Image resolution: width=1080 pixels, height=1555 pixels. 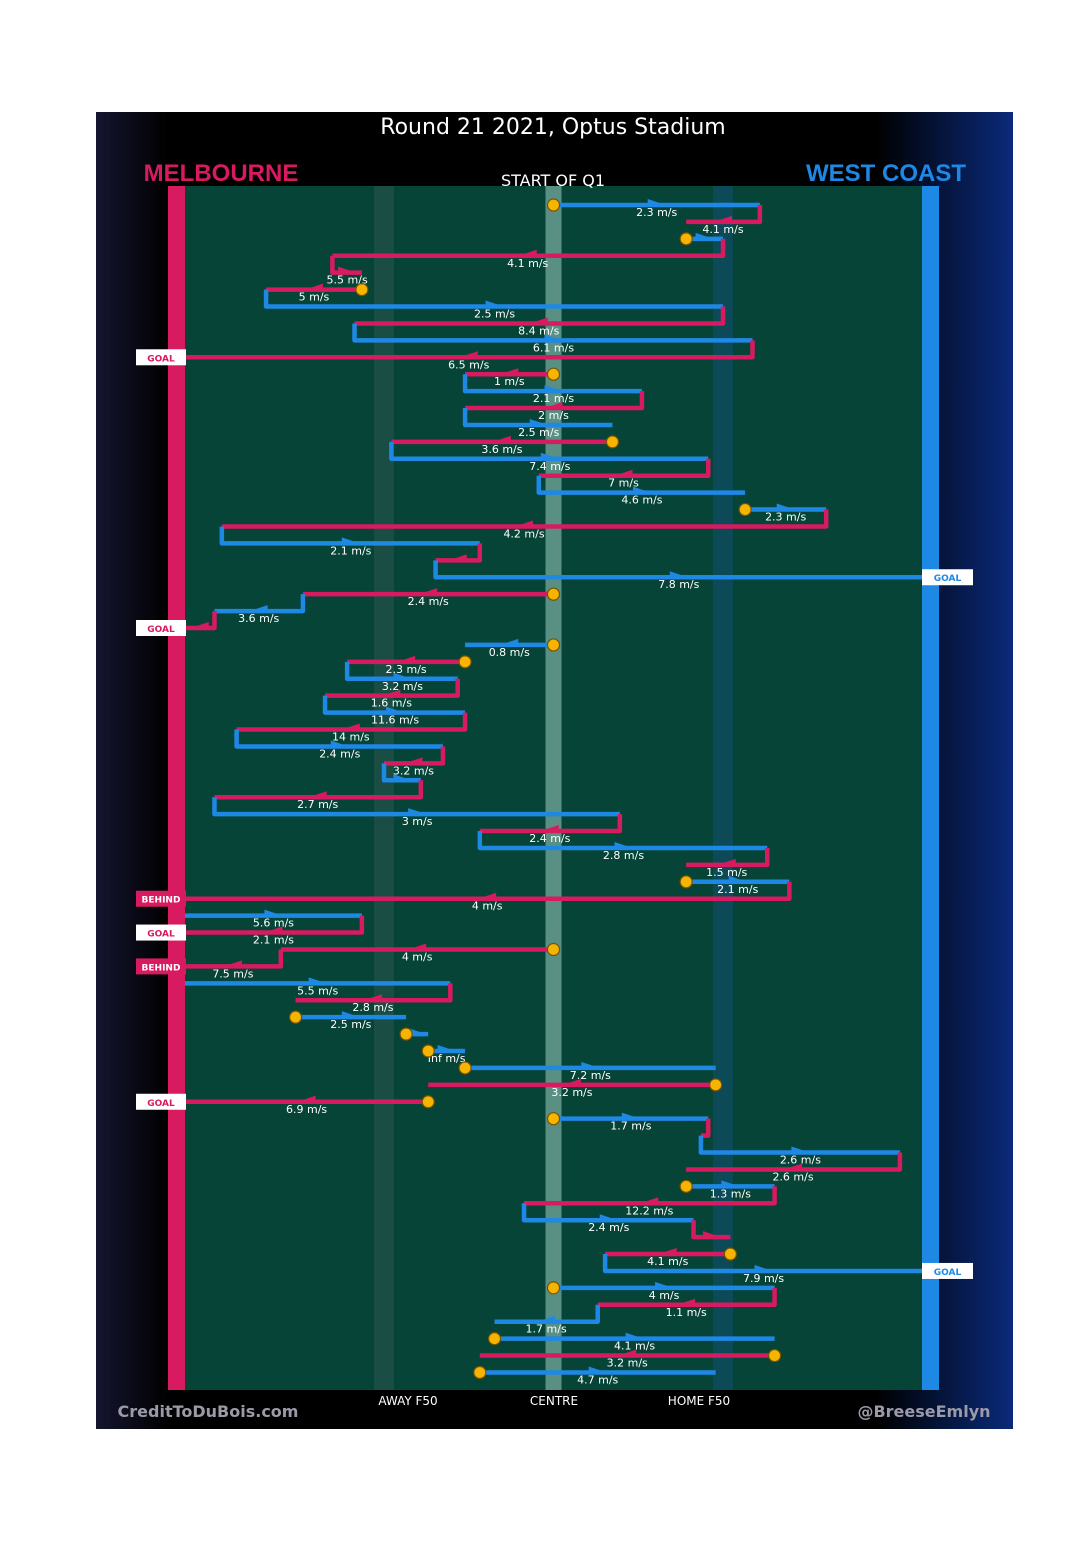 What do you see at coordinates (273, 923) in the screenshot?
I see `speed-label: 5.6 m/s` at bounding box center [273, 923].